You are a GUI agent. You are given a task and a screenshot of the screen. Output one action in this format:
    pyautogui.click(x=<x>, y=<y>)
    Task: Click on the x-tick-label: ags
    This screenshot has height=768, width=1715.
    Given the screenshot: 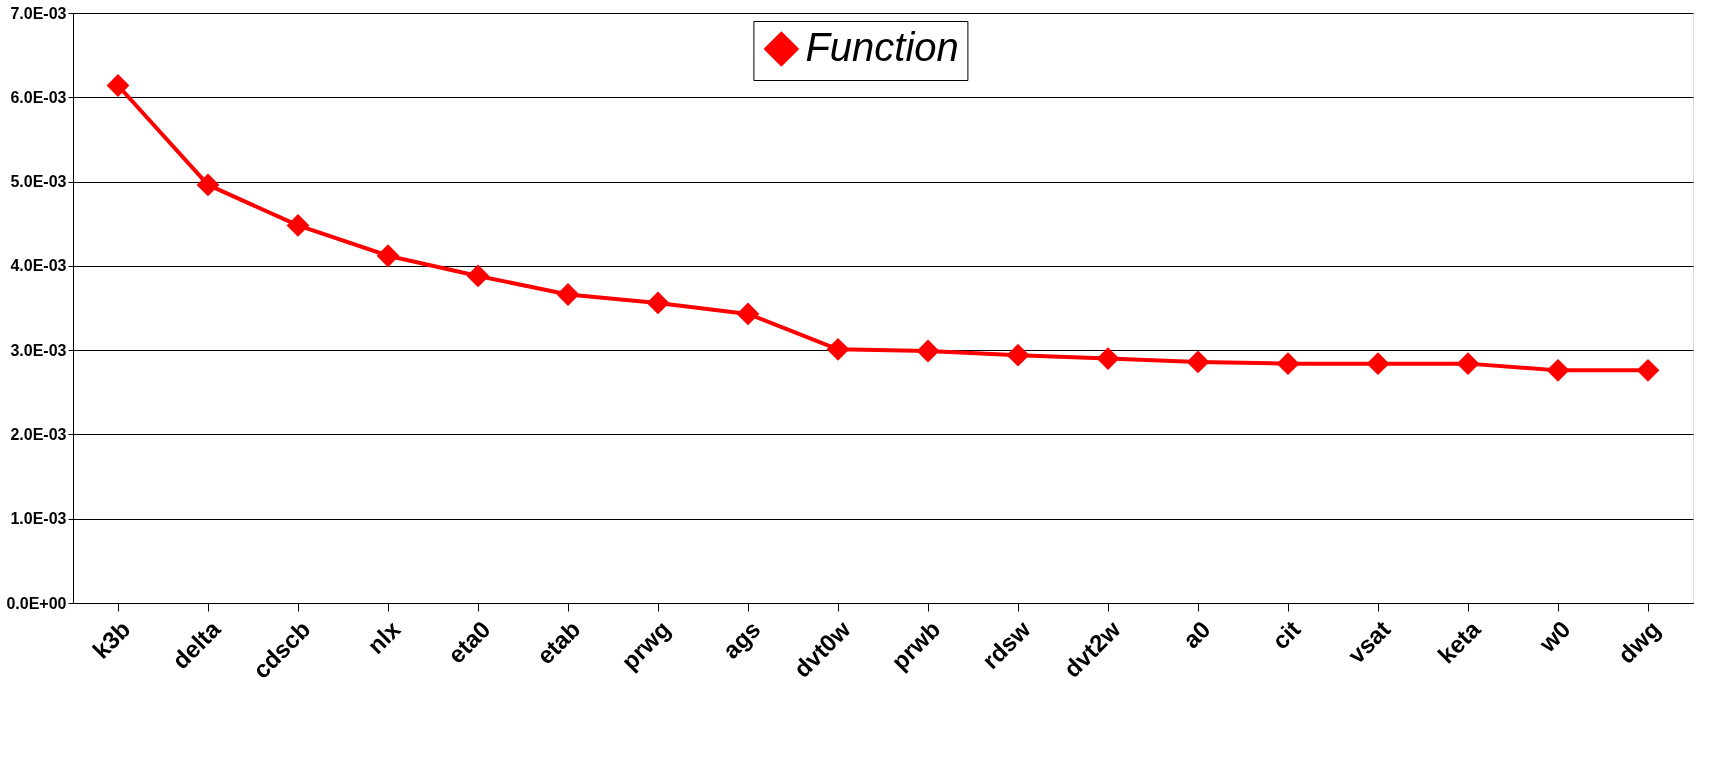 What is the action you would take?
    pyautogui.click(x=741, y=639)
    